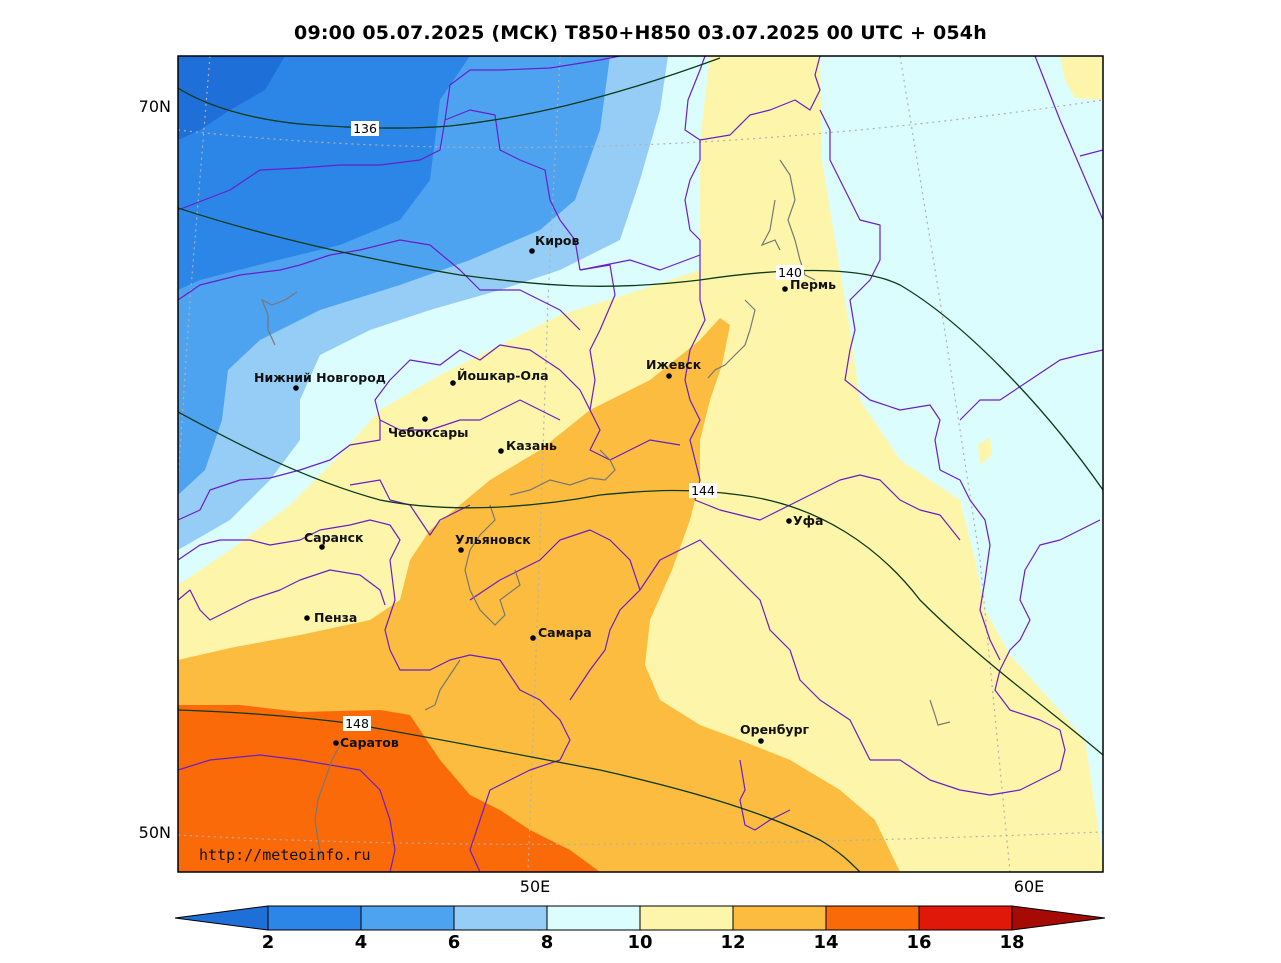  What do you see at coordinates (155, 832) in the screenshot?
I see `lat-label-50n: 50N` at bounding box center [155, 832].